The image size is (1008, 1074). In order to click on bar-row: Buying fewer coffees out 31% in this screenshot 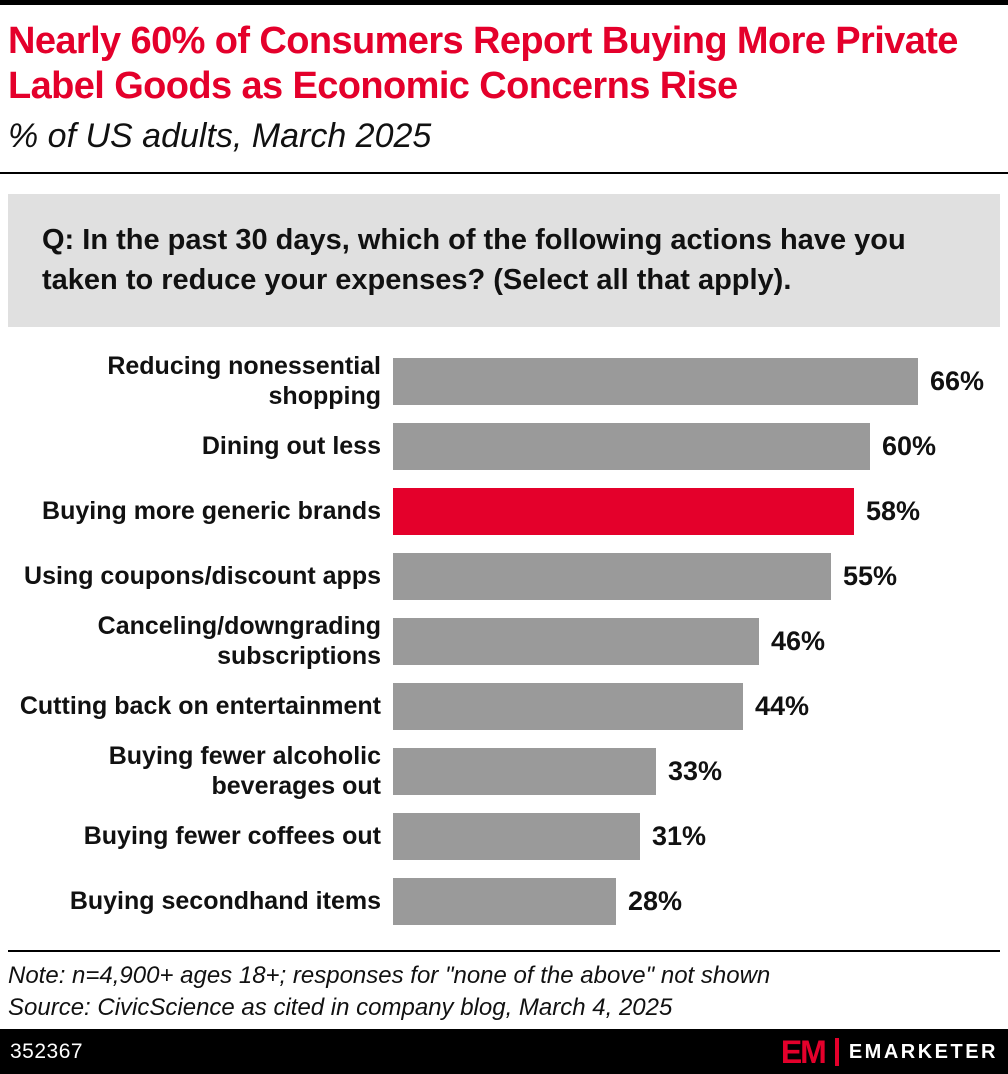, I will do `click(504, 836)`.